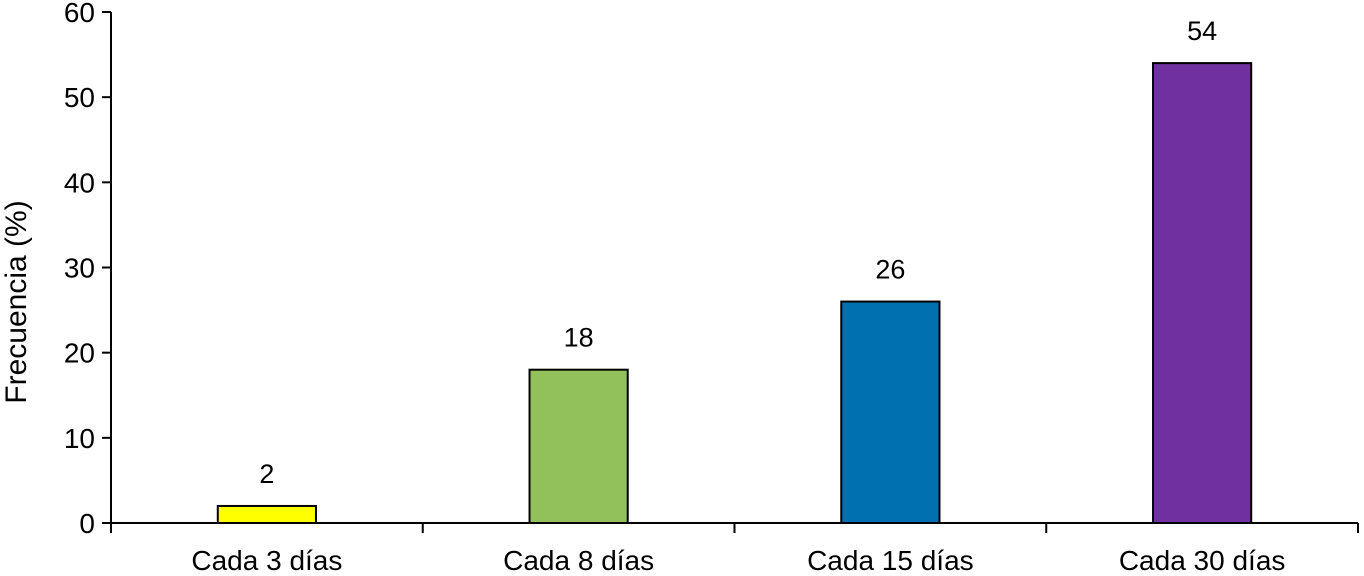 This screenshot has width=1364, height=576. I want to click on y-tick-label: 10, so click(79, 438).